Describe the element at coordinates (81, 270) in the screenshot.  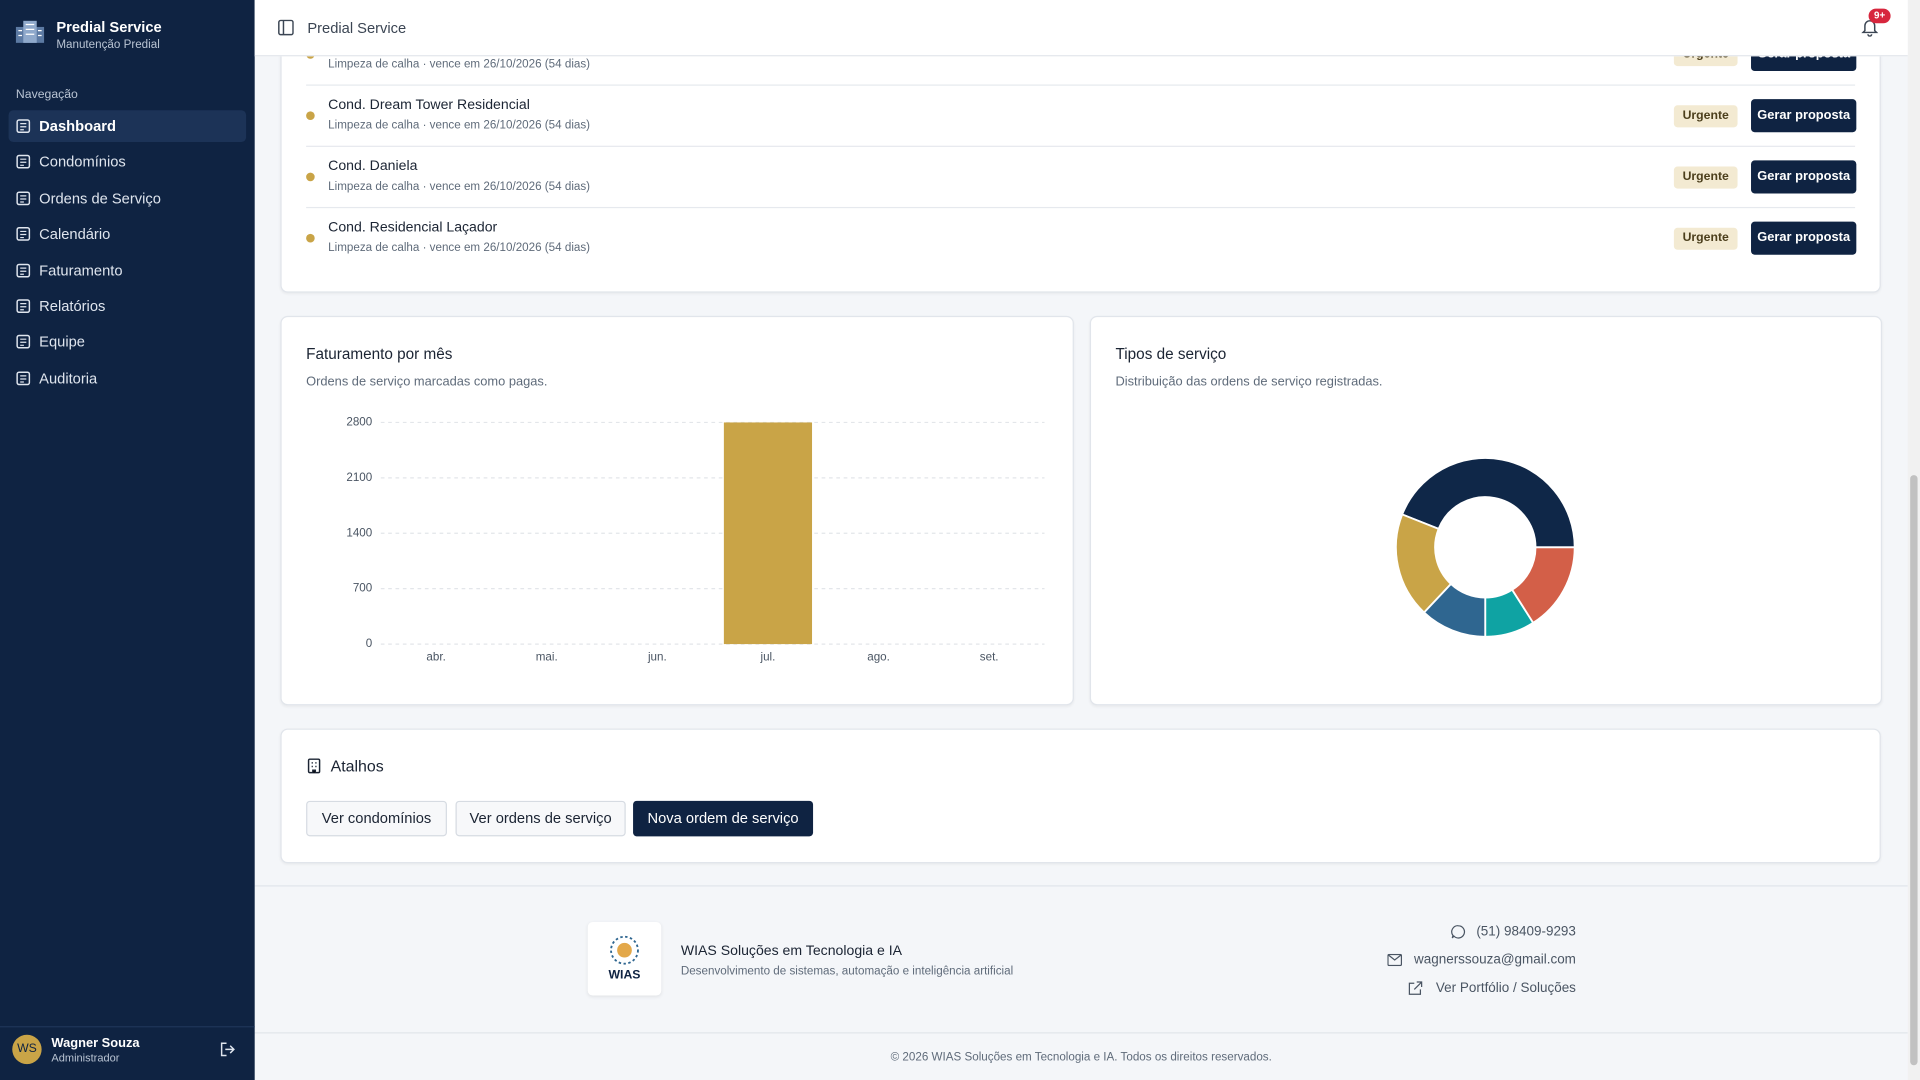
I see `nav-label: Faturamento` at that location.